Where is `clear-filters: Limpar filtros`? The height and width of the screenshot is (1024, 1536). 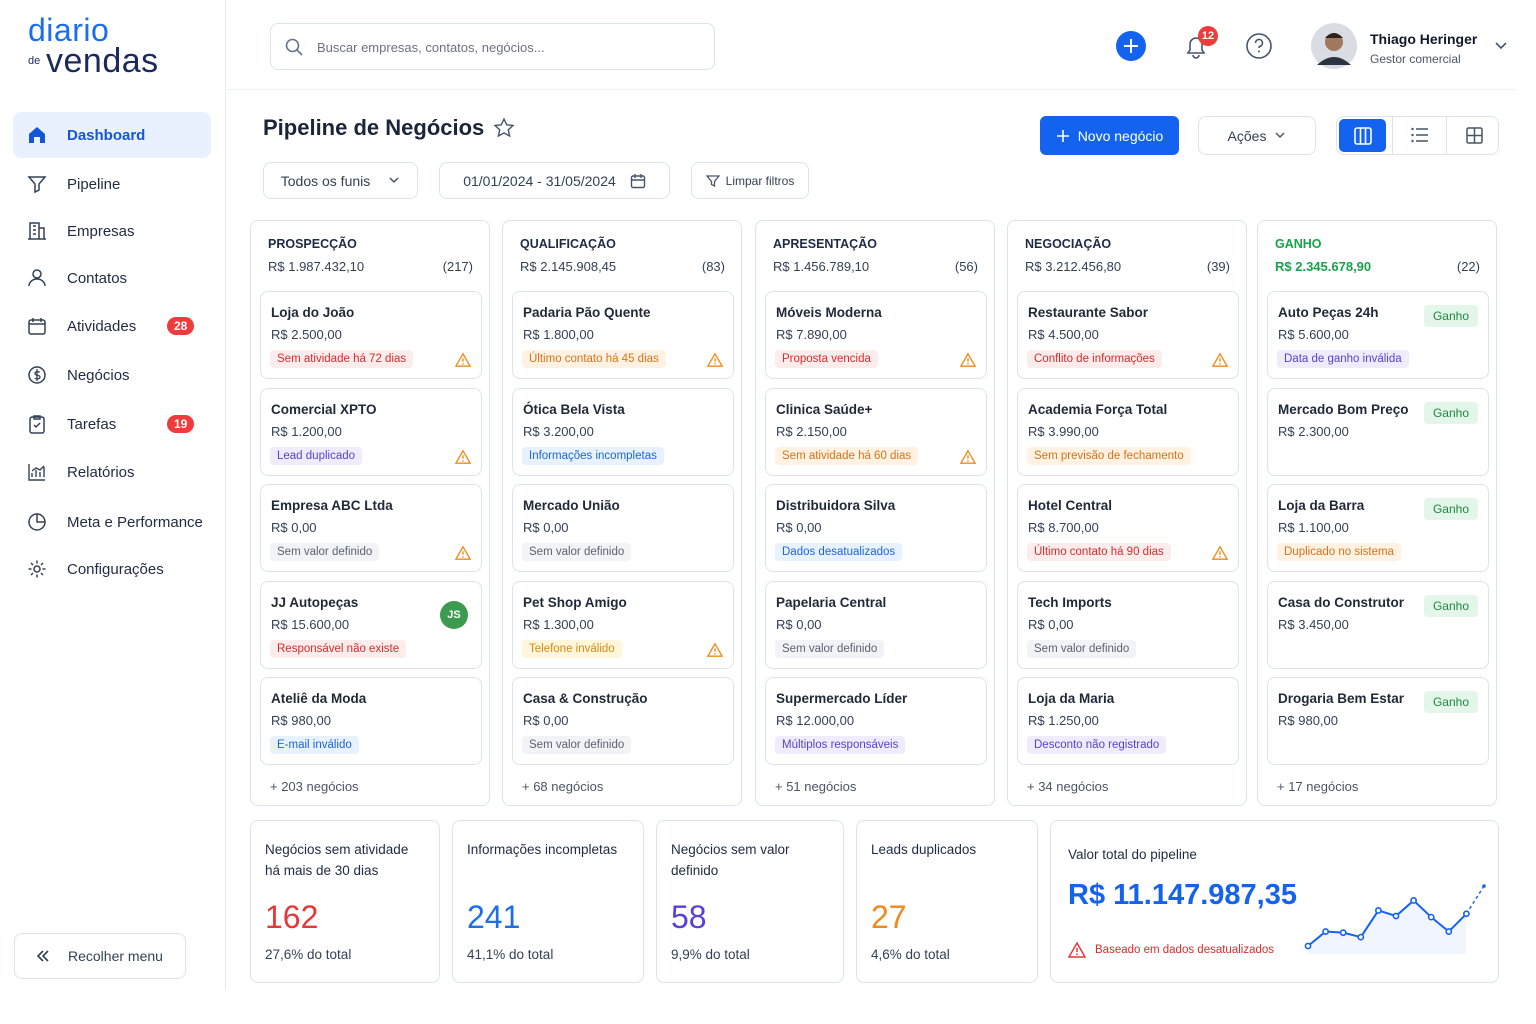 clear-filters: Limpar filtros is located at coordinates (750, 180).